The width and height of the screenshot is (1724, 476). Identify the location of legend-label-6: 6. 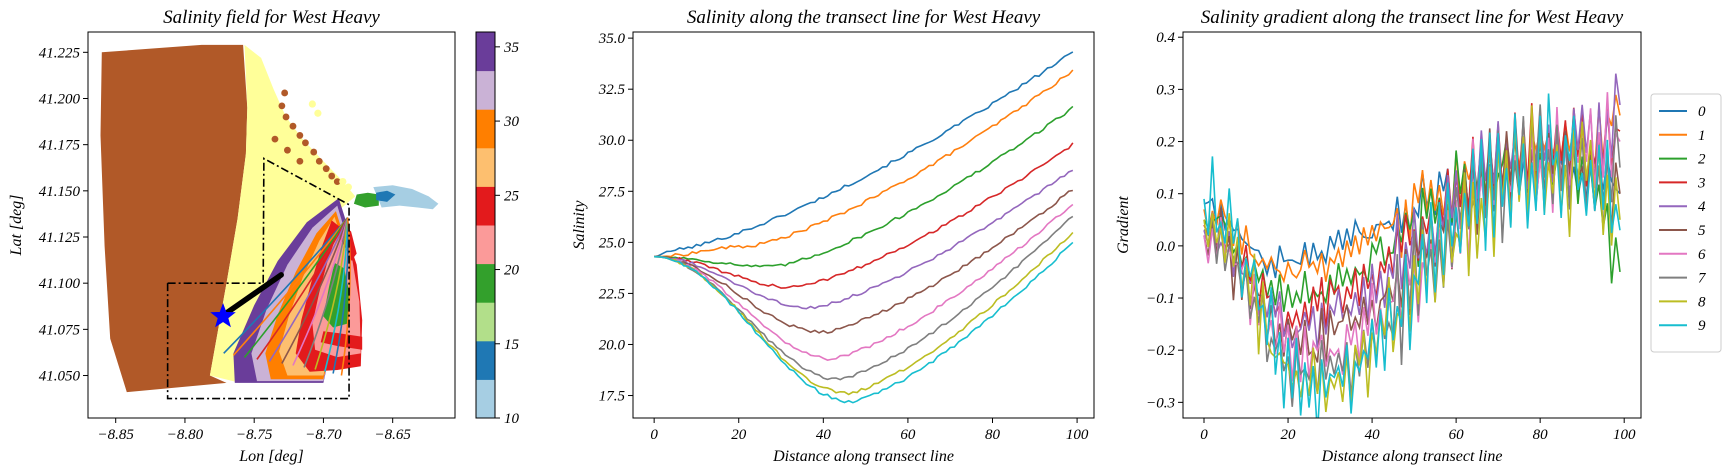
(1702, 255).